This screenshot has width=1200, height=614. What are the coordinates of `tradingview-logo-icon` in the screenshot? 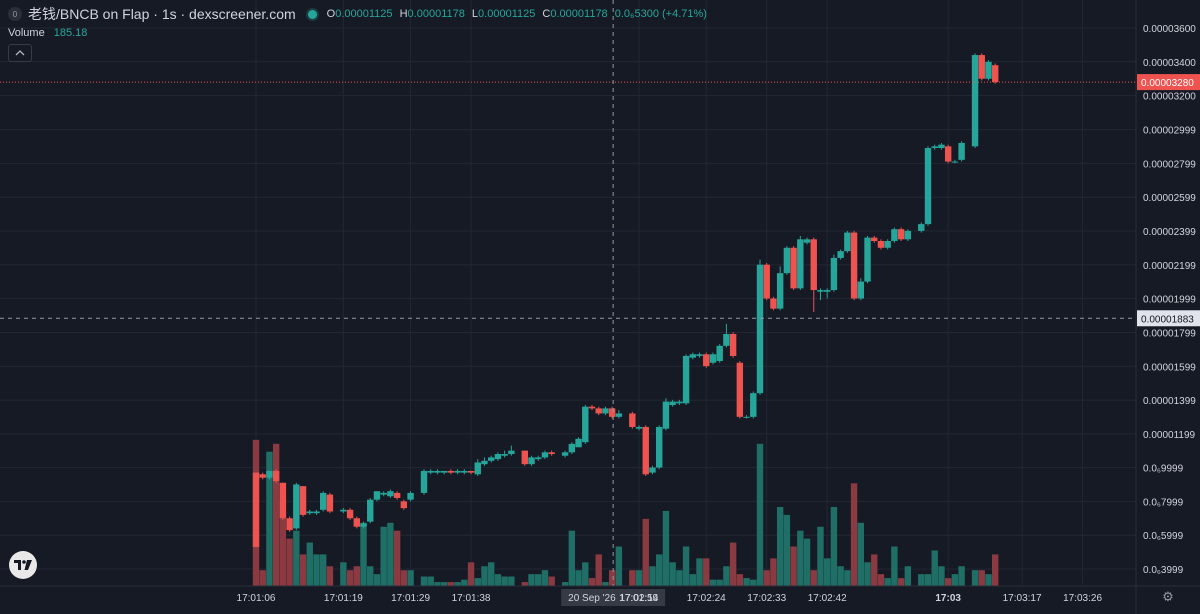 It's located at (23, 565).